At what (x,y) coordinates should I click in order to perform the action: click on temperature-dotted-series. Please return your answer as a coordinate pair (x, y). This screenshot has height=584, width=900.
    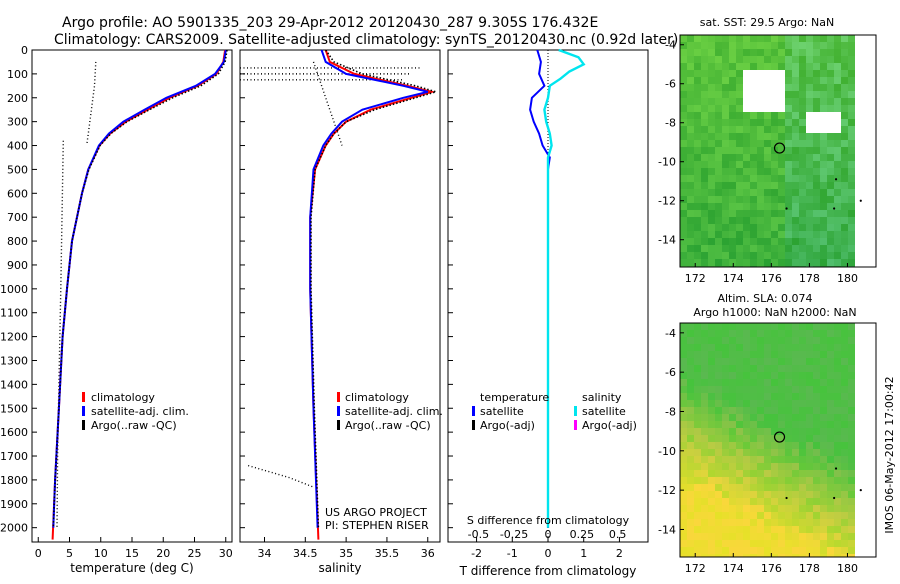
    Looking at the image, I should click on (60, 334).